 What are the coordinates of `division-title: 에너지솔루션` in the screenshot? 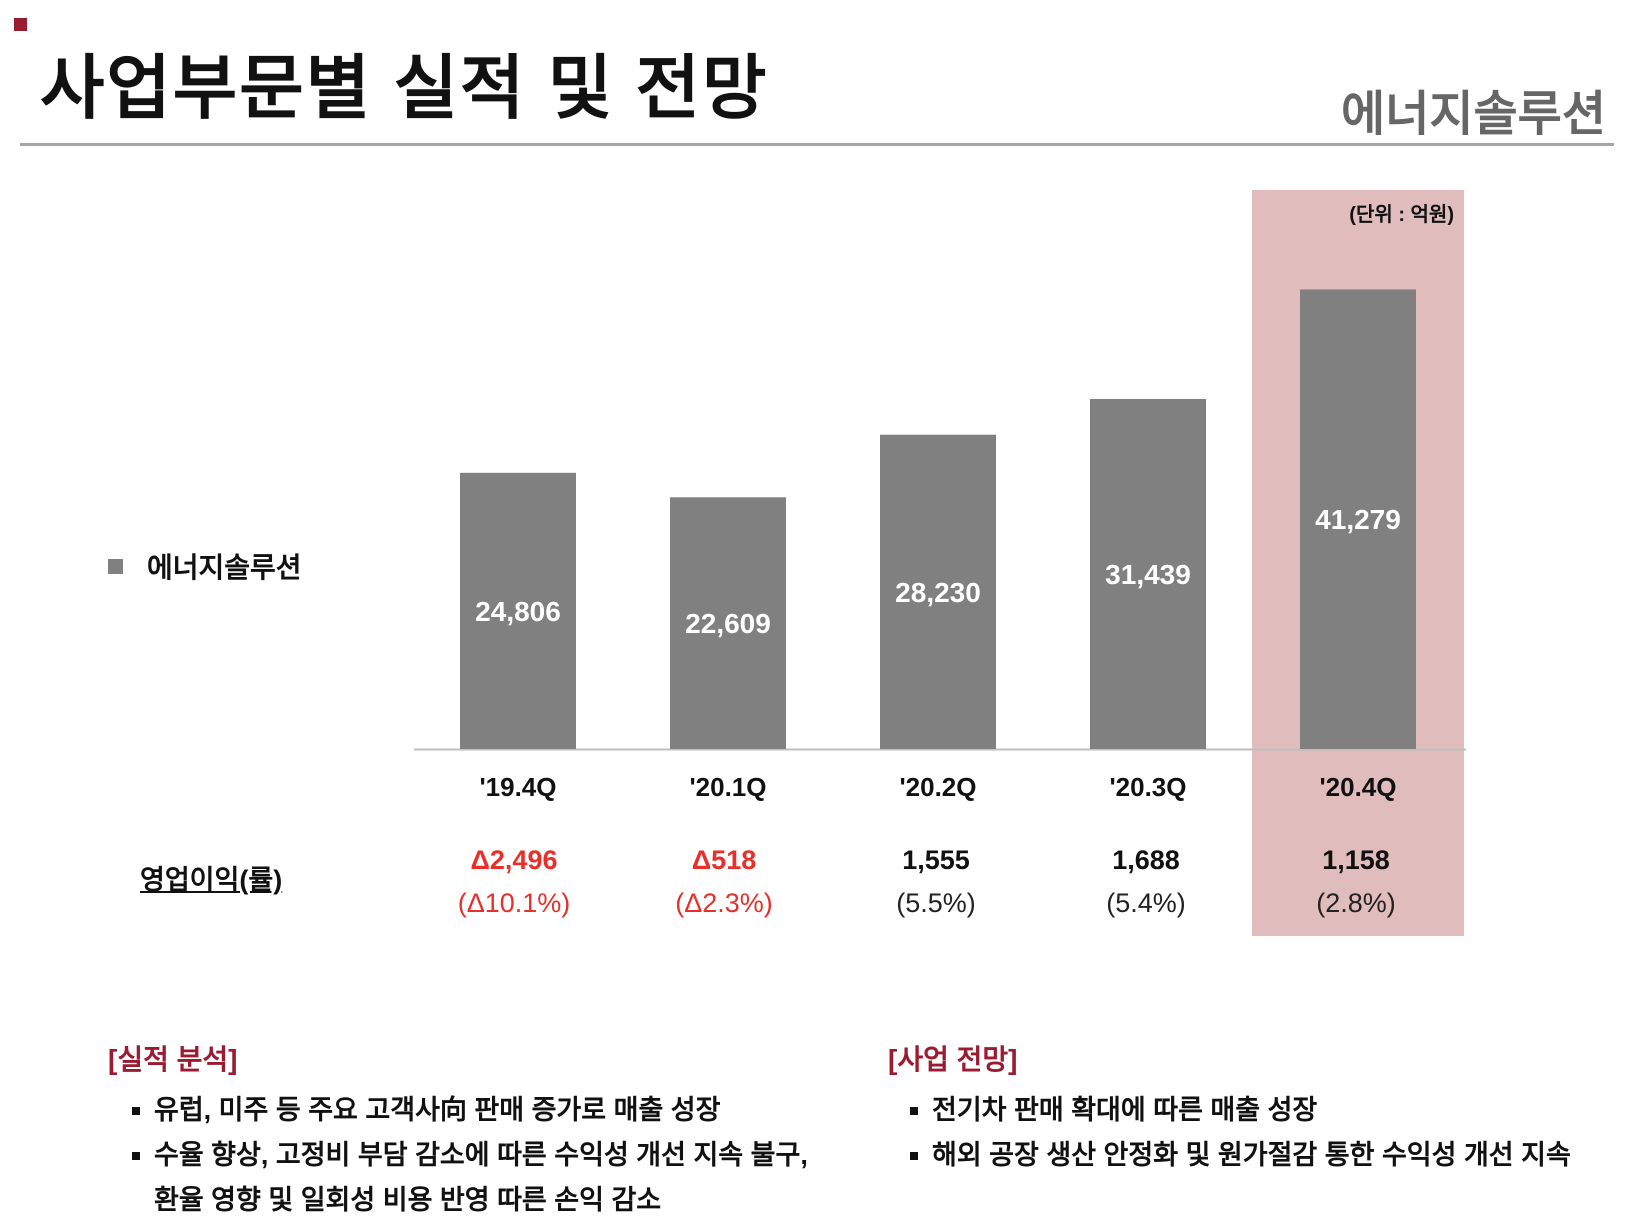 It's located at (1473, 114).